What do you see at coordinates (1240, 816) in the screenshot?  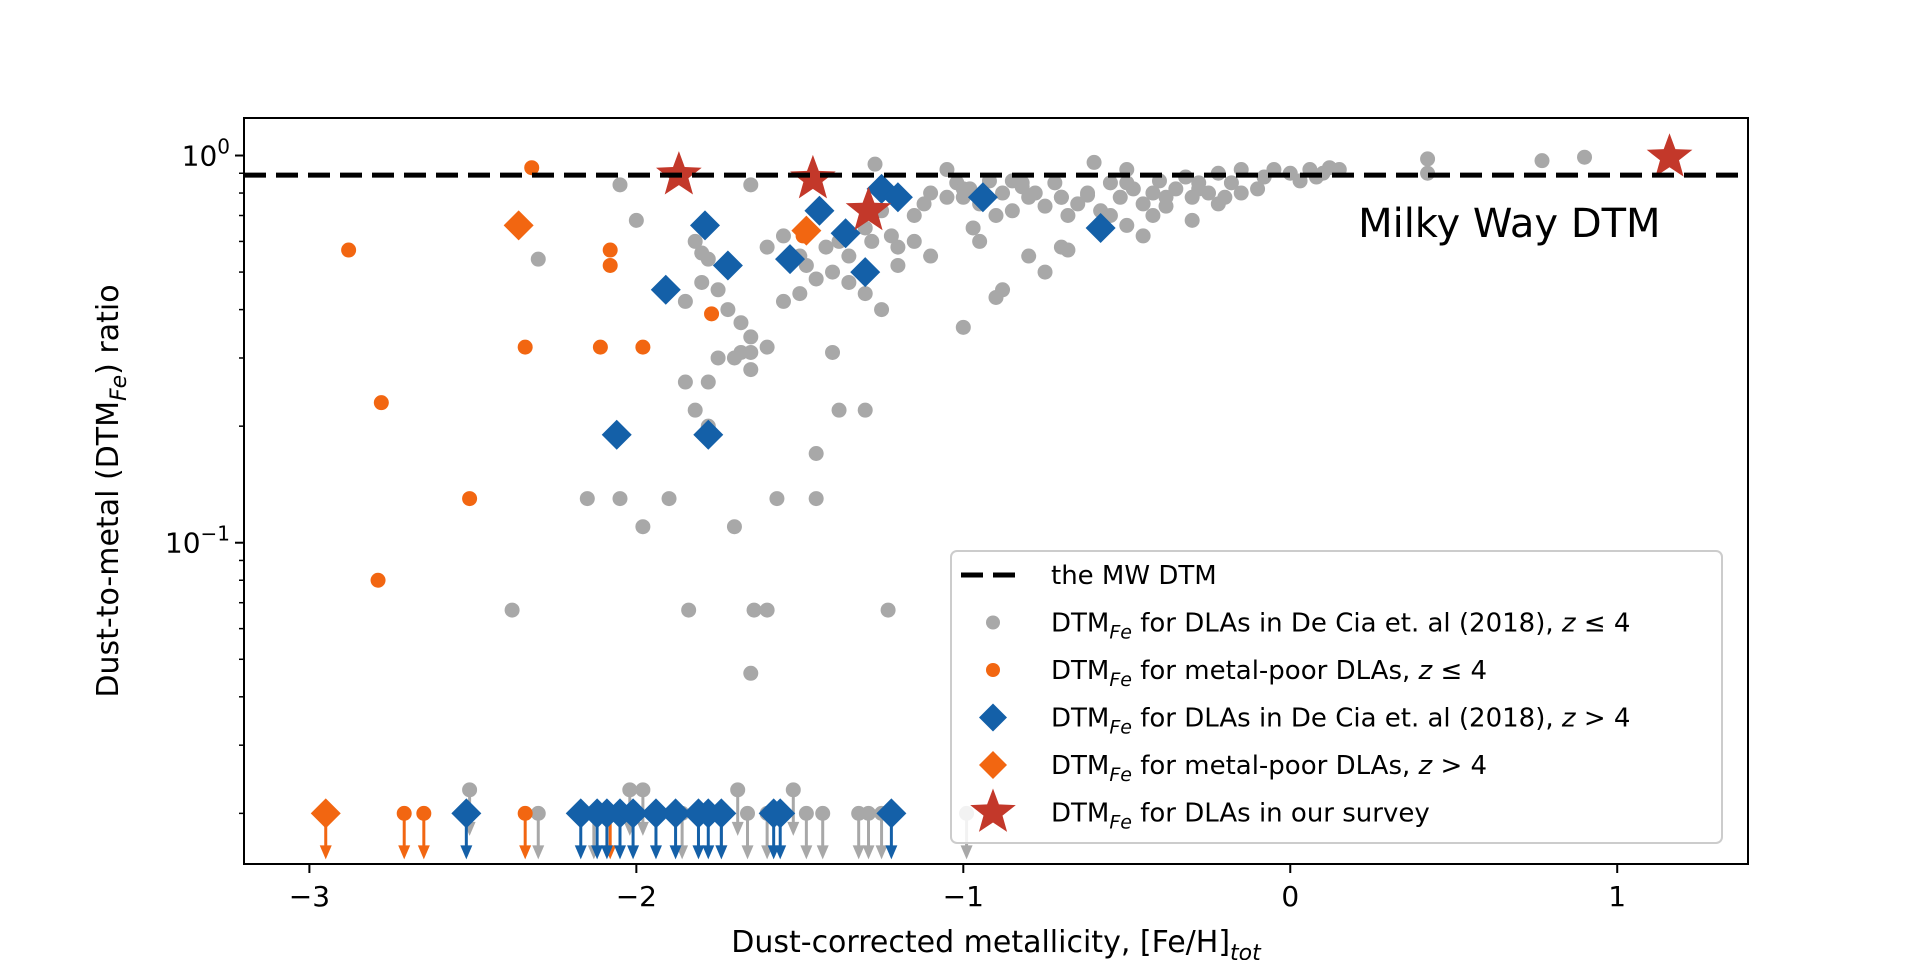 I see `legend-label: DTMFe for DLAs in our survey` at bounding box center [1240, 816].